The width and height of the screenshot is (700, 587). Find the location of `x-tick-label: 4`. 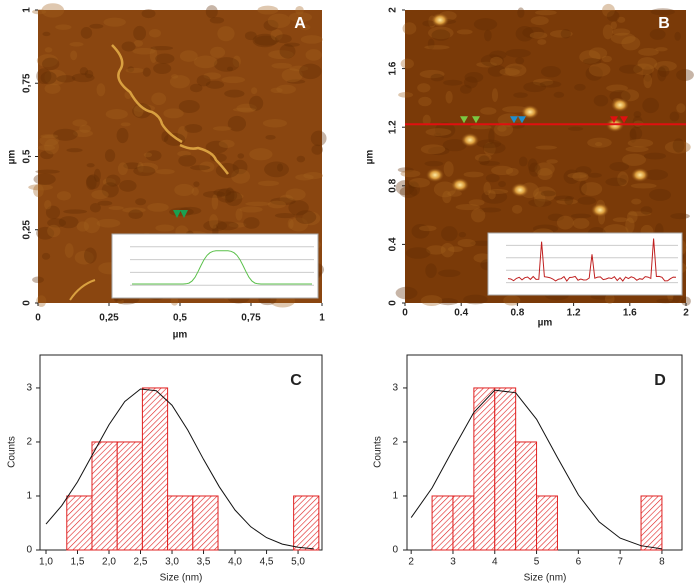

x-tick-label: 4 is located at coordinates (495, 562).